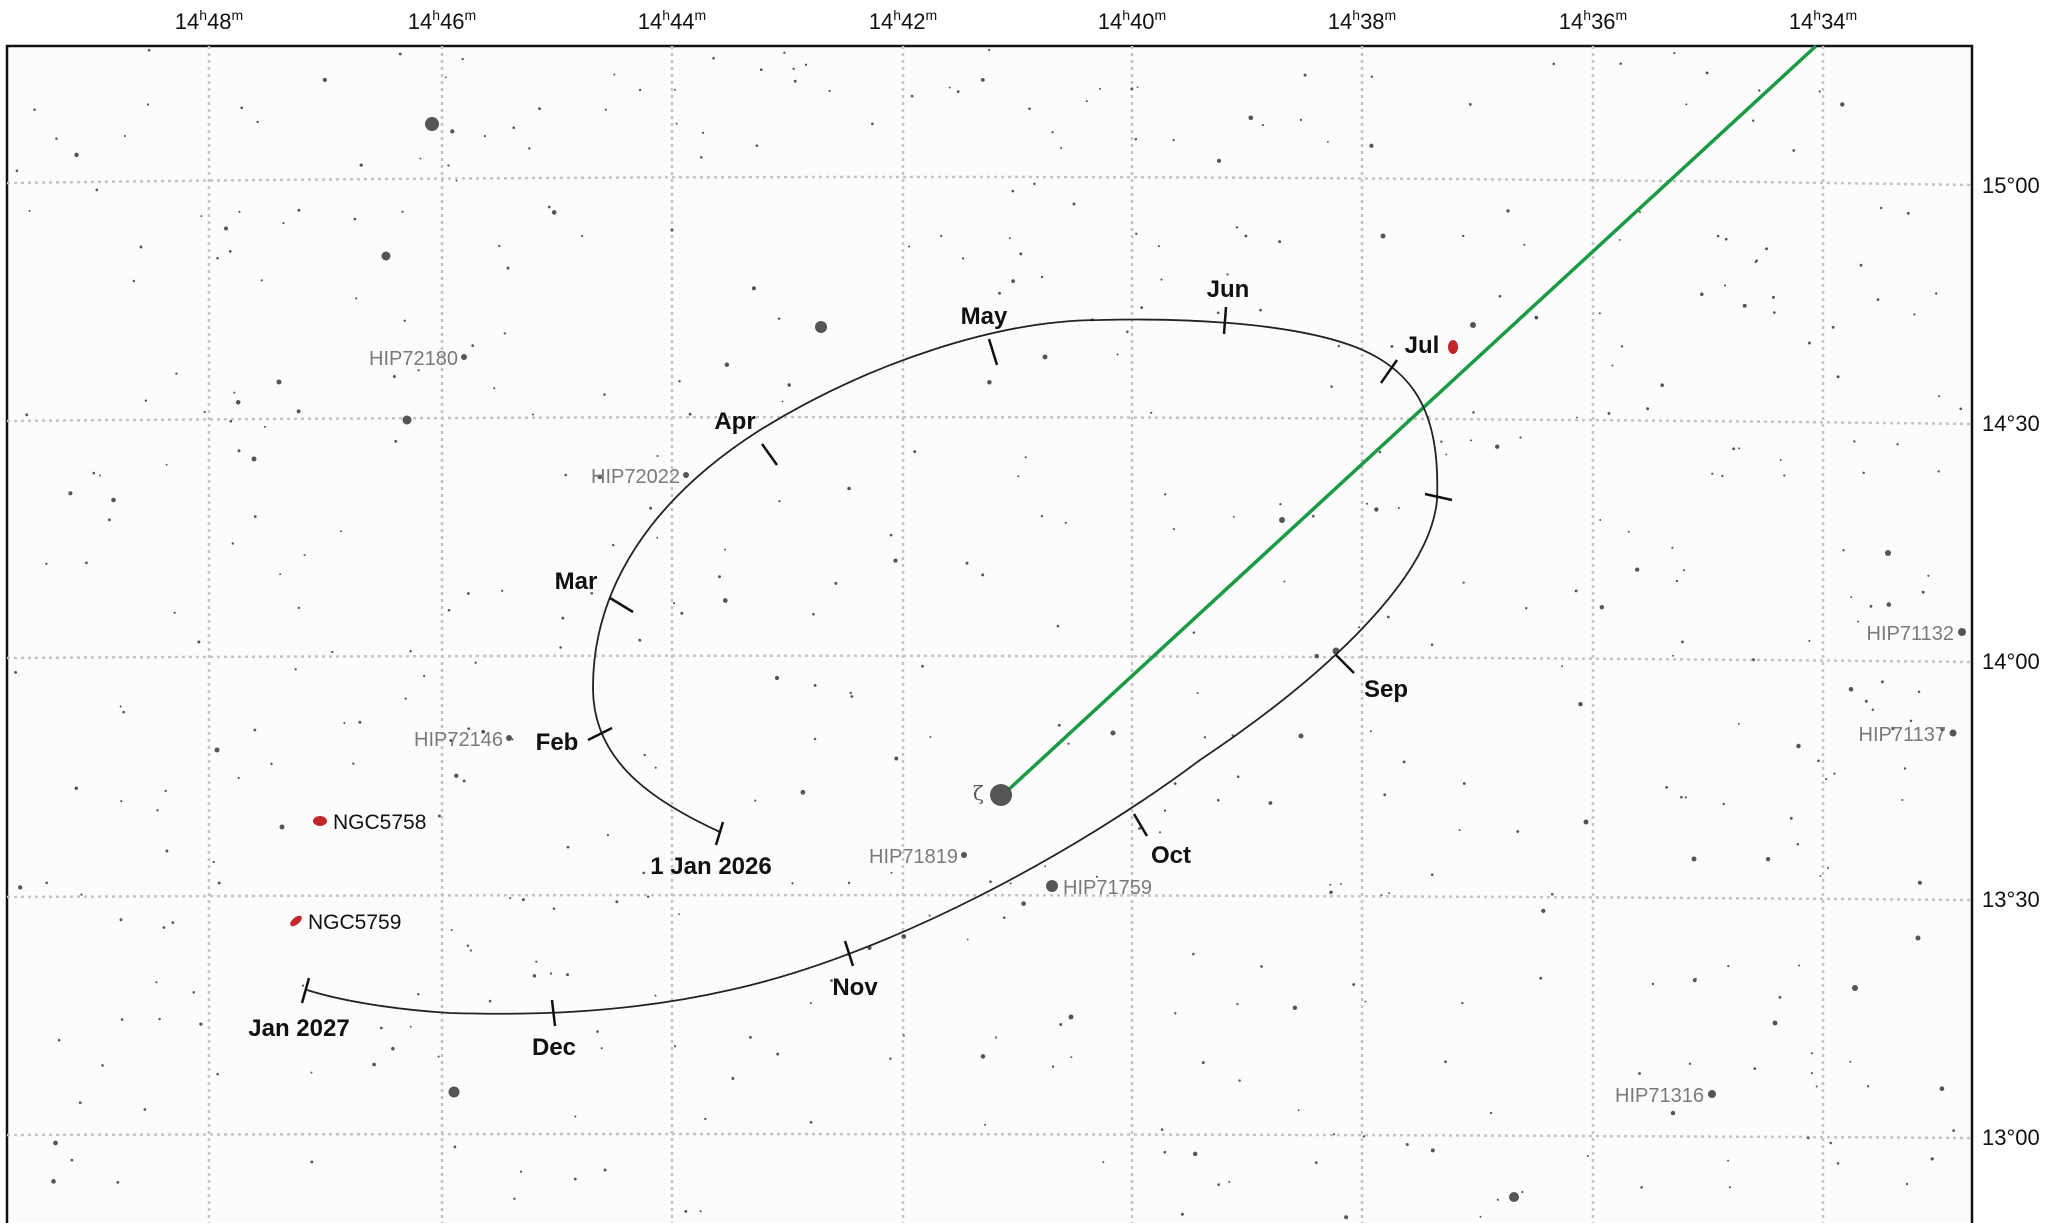 The image size is (2049, 1223). I want to click on star-label-hip72180: HIP72180, so click(413, 359).